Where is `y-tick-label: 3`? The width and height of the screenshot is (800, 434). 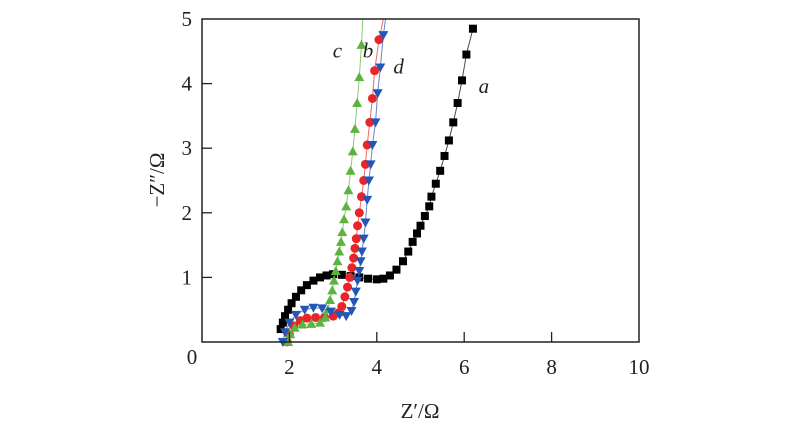 y-tick-label: 3 is located at coordinates (187, 148).